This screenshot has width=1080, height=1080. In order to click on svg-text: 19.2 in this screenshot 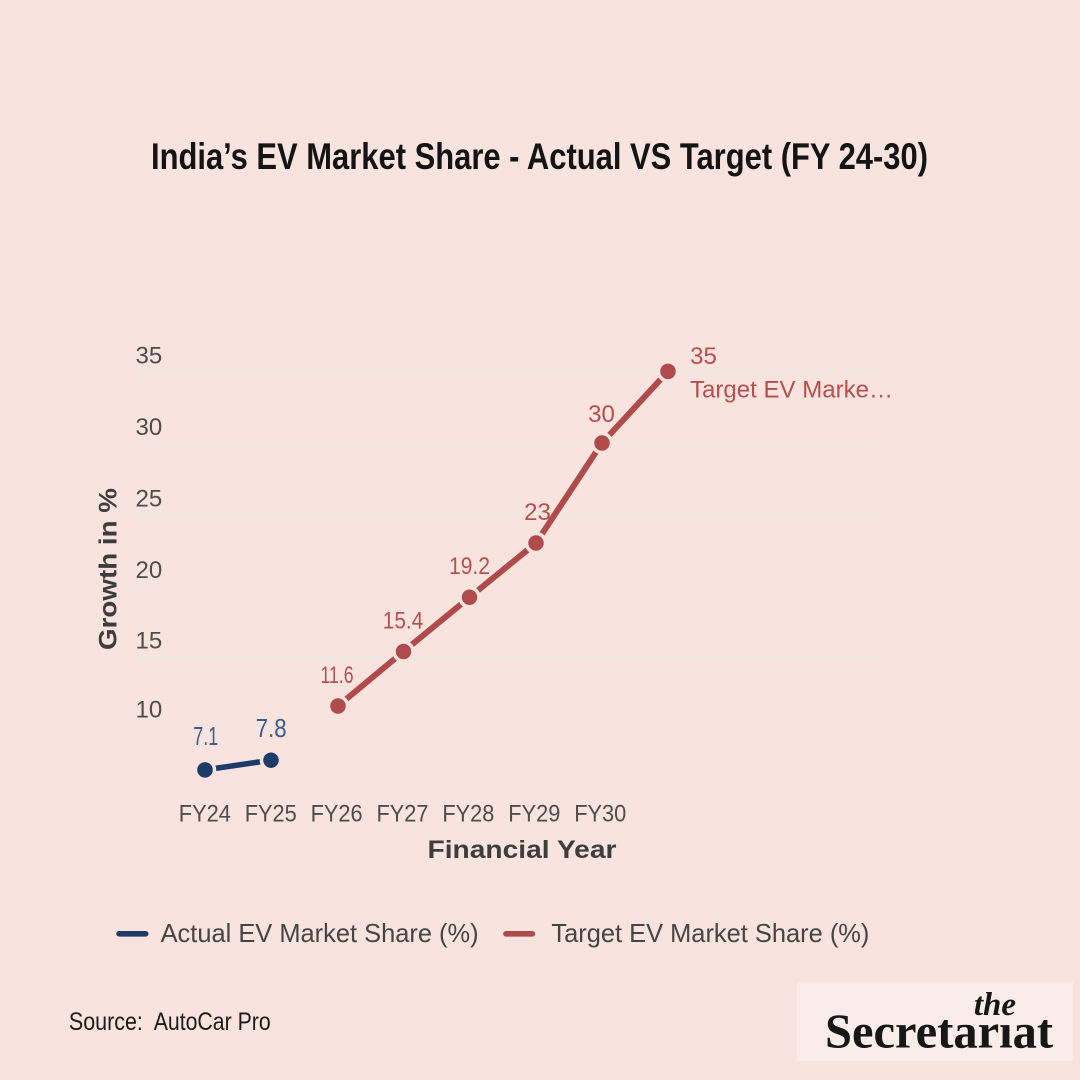, I will do `click(469, 566)`.